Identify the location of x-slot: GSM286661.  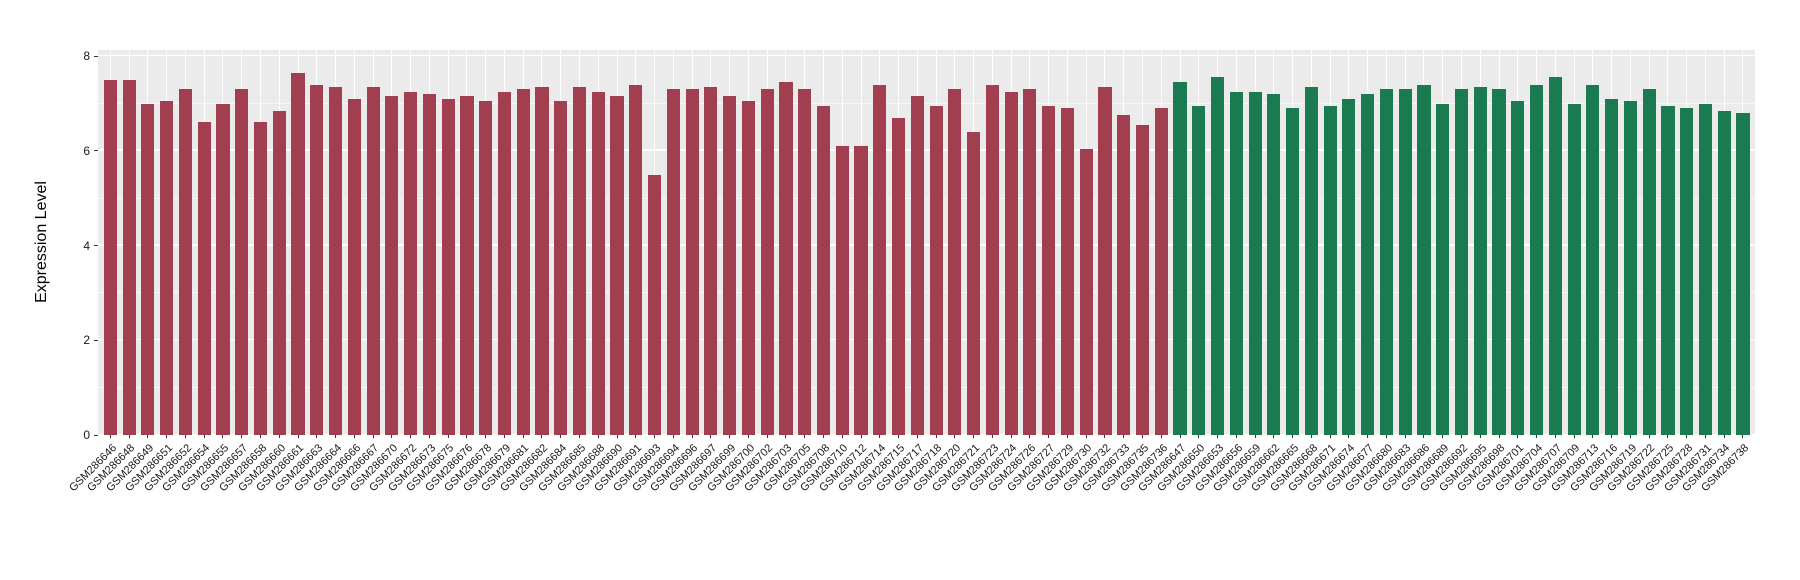
(281, 505).